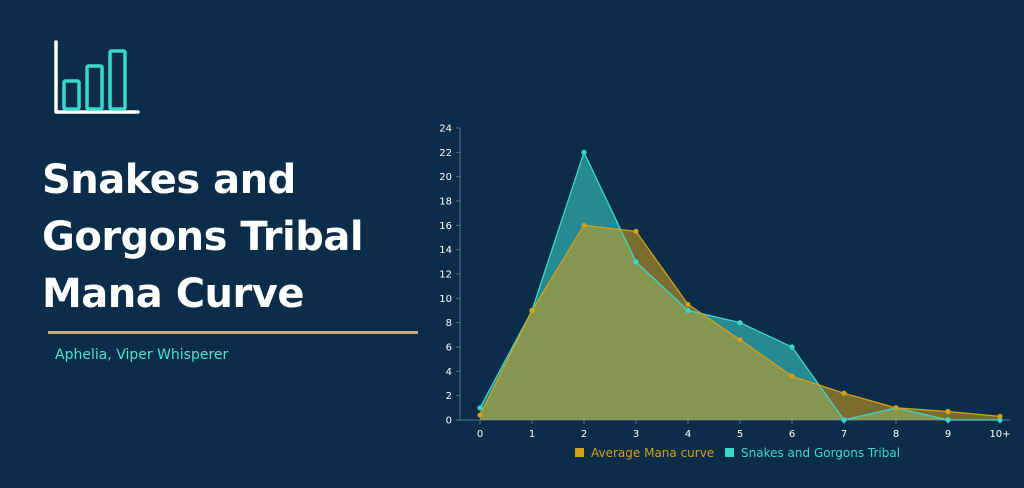 Image resolution: width=1024 pixels, height=488 pixels. I want to click on title-line-3: Mana Curve, so click(173, 294).